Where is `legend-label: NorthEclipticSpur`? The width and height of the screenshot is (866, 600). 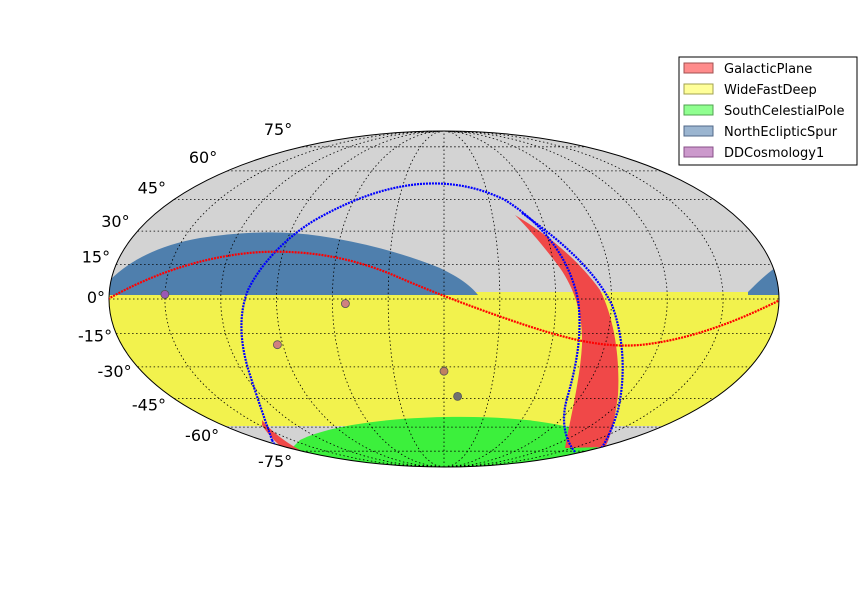
legend-label: NorthEclipticSpur is located at coordinates (781, 132).